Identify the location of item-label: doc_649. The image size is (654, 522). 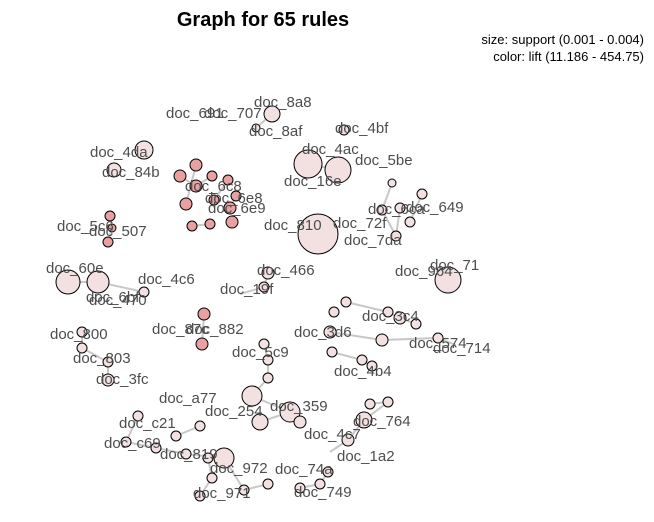
(435, 207).